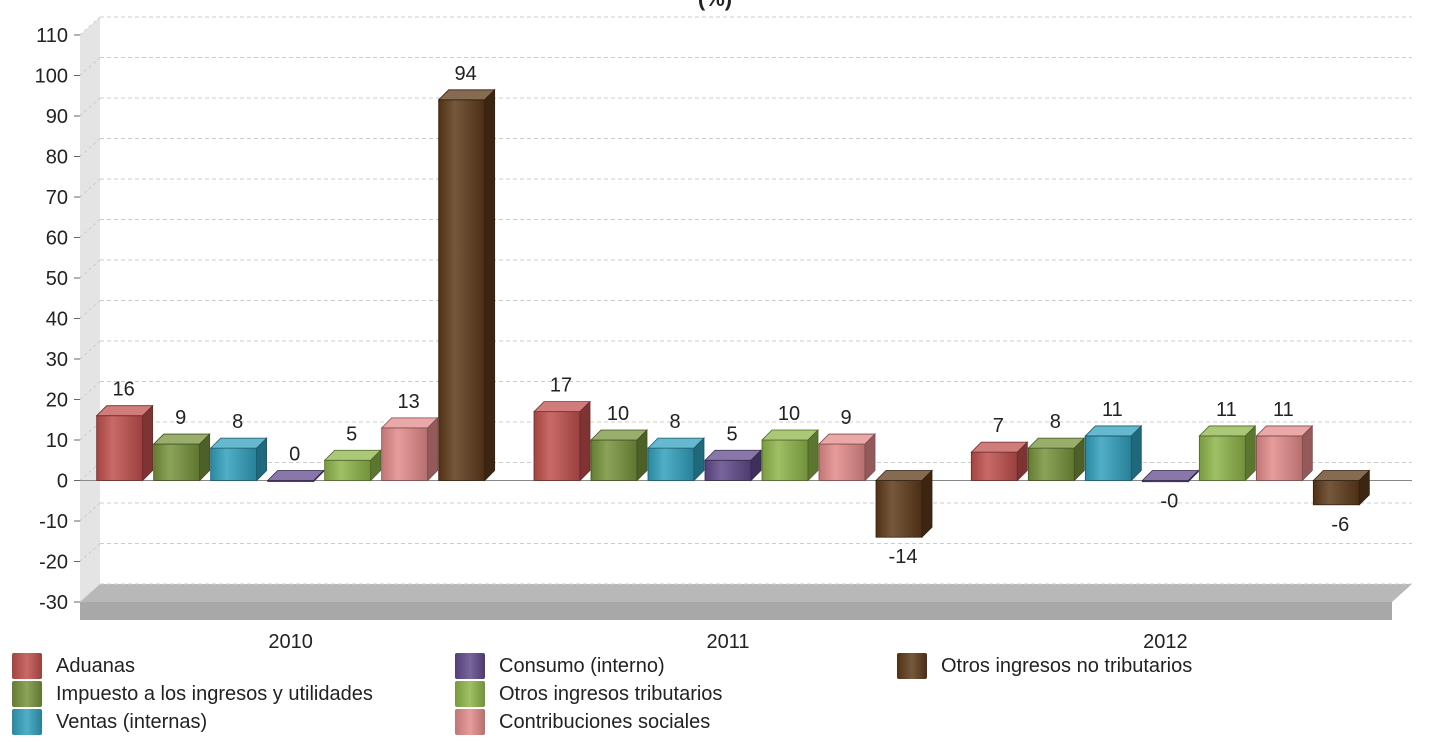 Image resolution: width=1430 pixels, height=742 pixels. What do you see at coordinates (95, 665) in the screenshot?
I see `legend-label: Aduanas` at bounding box center [95, 665].